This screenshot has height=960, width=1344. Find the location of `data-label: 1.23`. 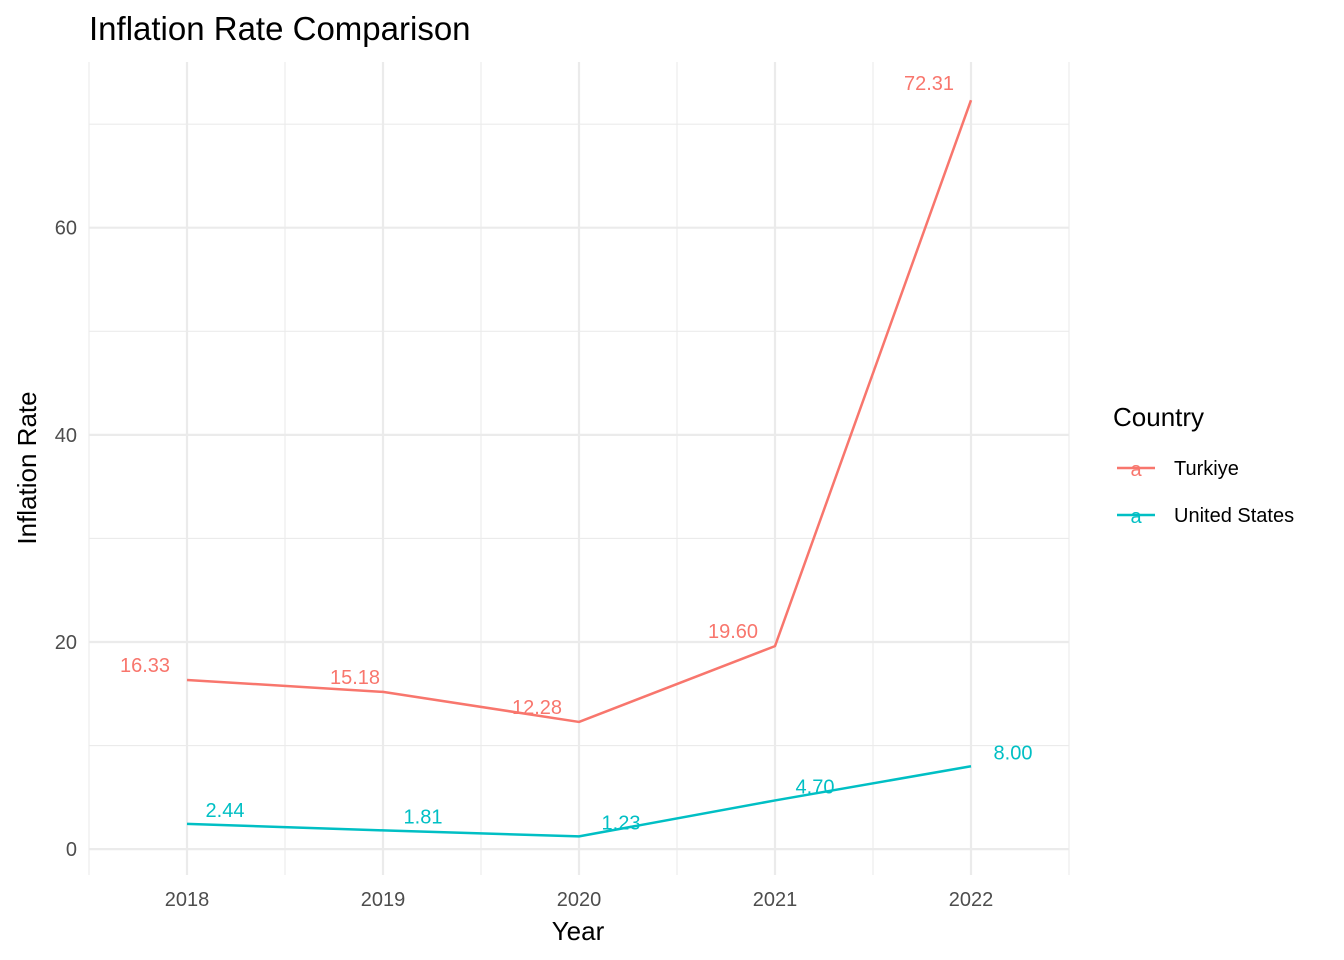

data-label: 1.23 is located at coordinates (621, 823).